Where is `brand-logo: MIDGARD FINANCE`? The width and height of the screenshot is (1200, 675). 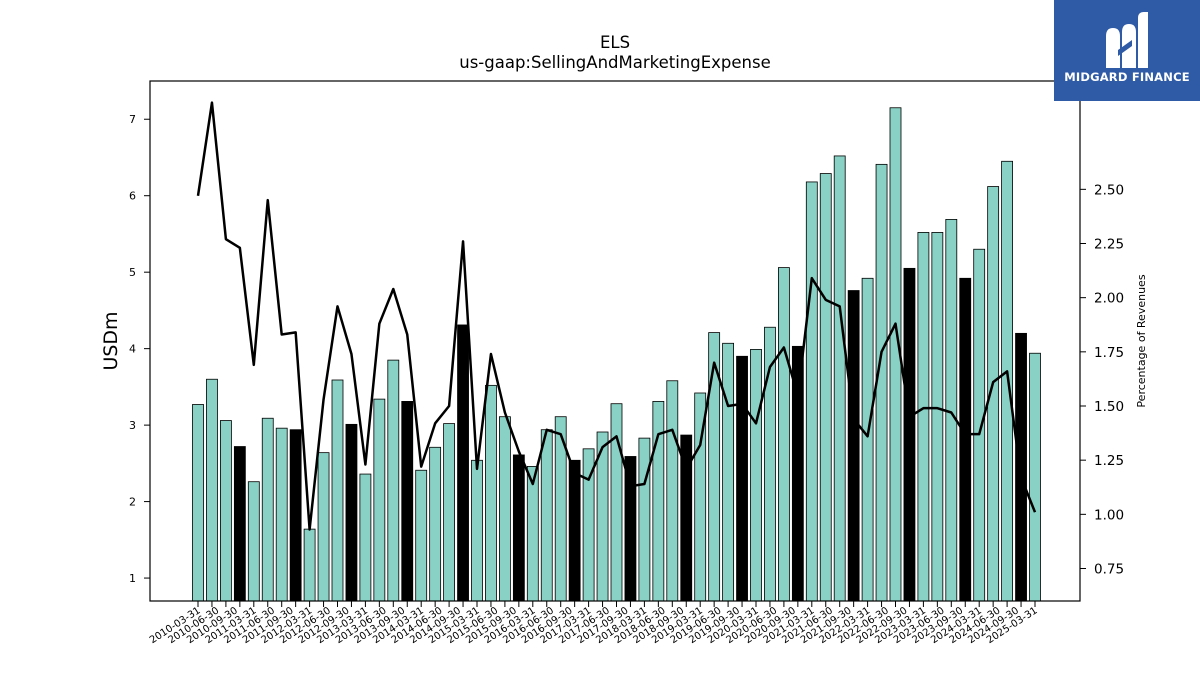
brand-logo: MIDGARD FINANCE is located at coordinates (1127, 50).